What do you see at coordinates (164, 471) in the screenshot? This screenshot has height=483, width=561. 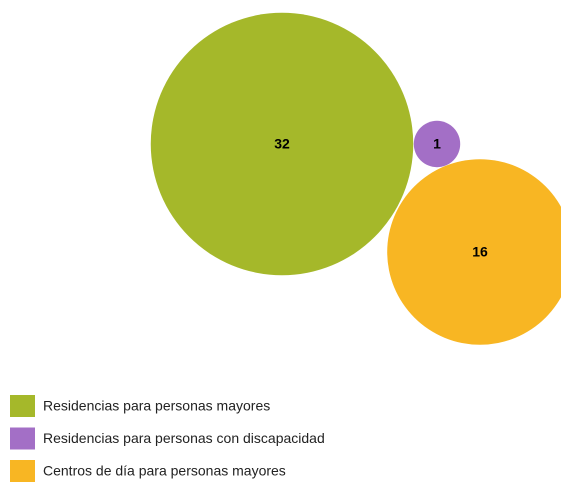 I see `legend-text: Centros de día para personas mayores` at bounding box center [164, 471].